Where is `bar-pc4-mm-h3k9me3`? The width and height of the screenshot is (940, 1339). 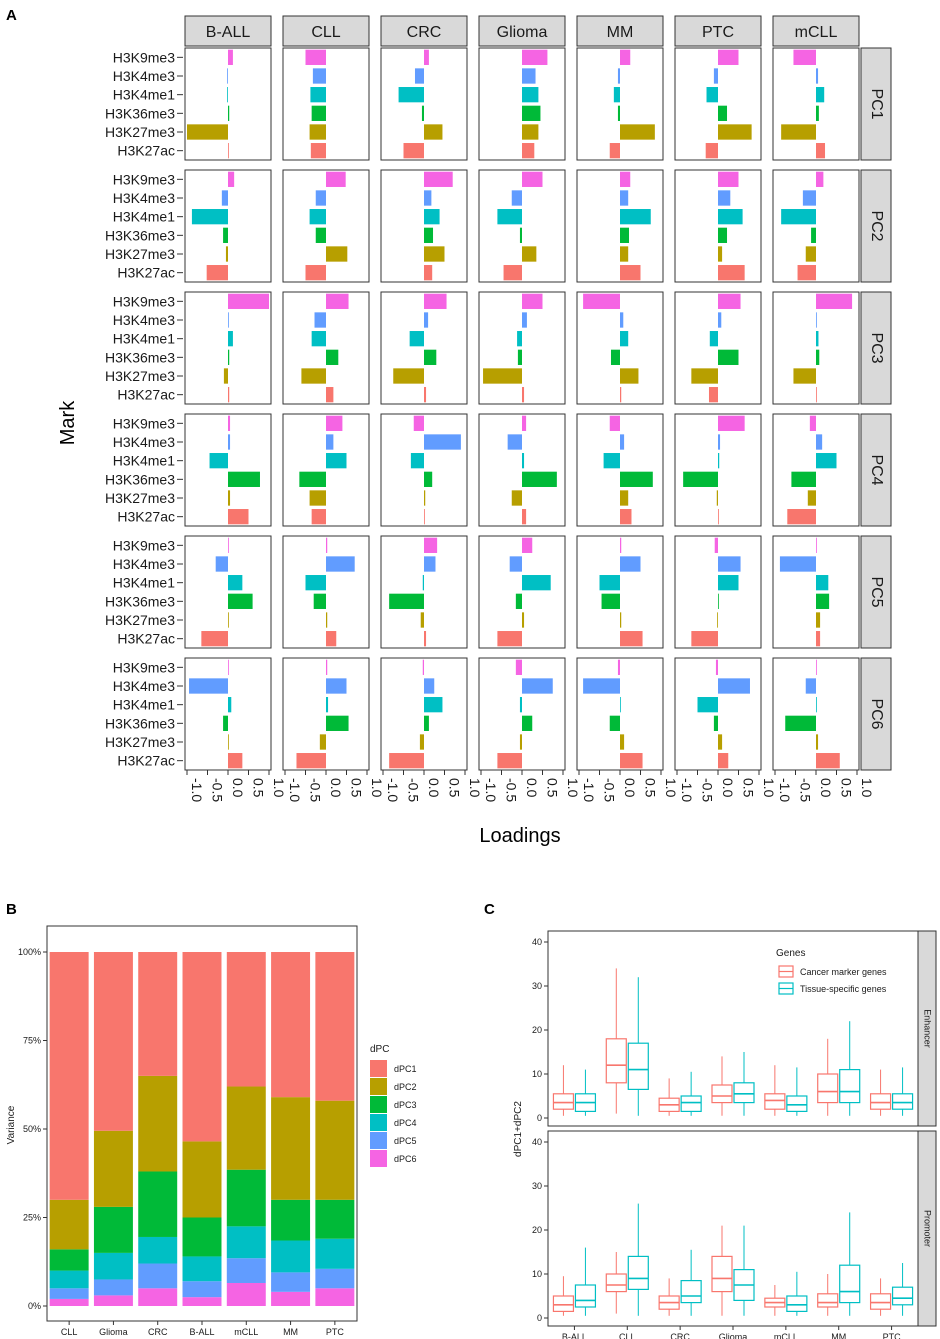 bar-pc4-mm-h3k9me3 is located at coordinates (614, 423).